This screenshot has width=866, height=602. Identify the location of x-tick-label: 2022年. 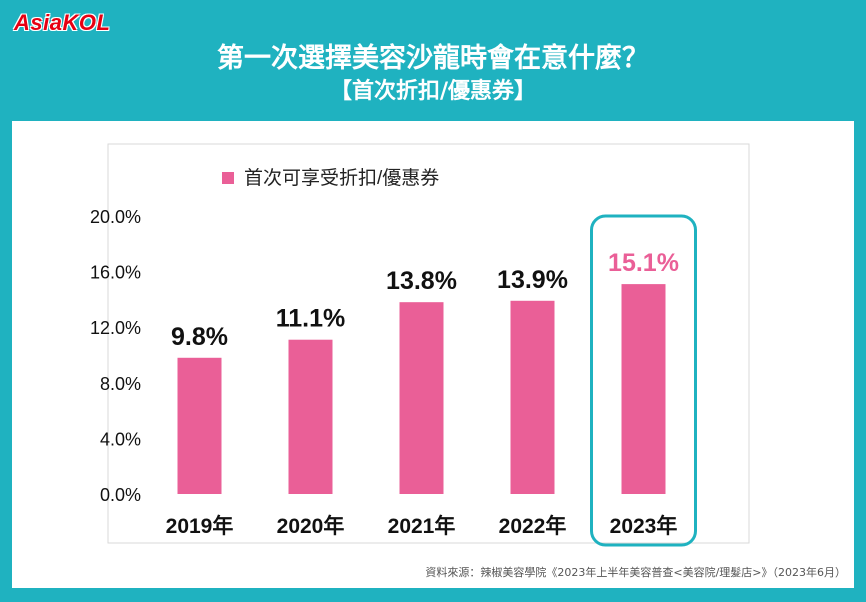
(533, 526).